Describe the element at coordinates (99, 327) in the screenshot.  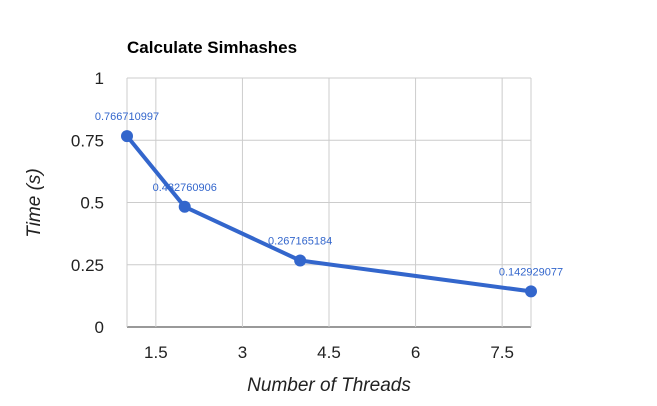
I see `y-tick-label: 0` at that location.